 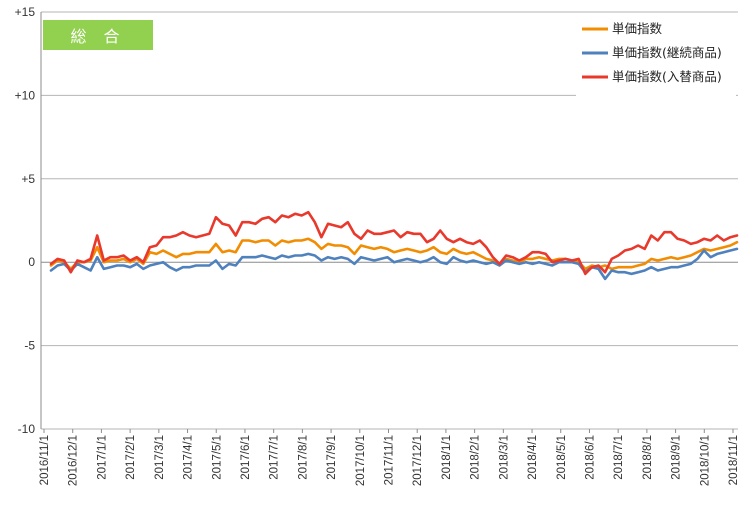 I want to click on y-tick-label: 0, so click(x=31, y=262).